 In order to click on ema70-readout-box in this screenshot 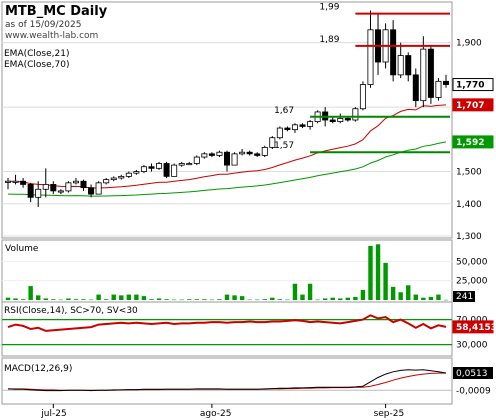, I will do `click(473, 142)`.